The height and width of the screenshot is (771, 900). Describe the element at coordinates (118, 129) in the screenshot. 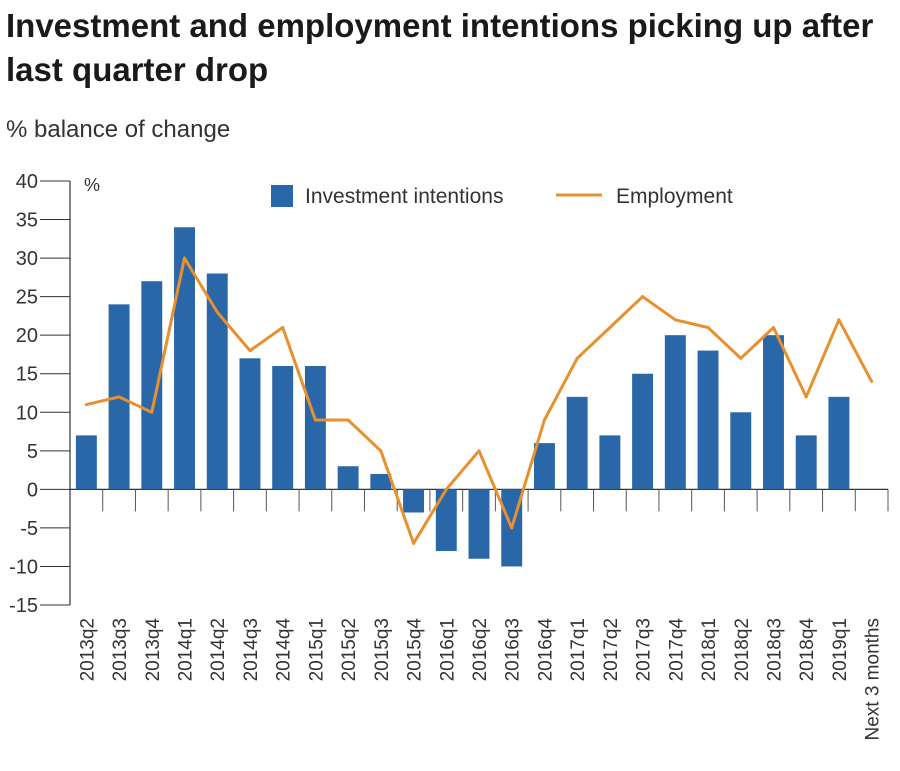

I see `chart-subtitle: % balance of change` at that location.